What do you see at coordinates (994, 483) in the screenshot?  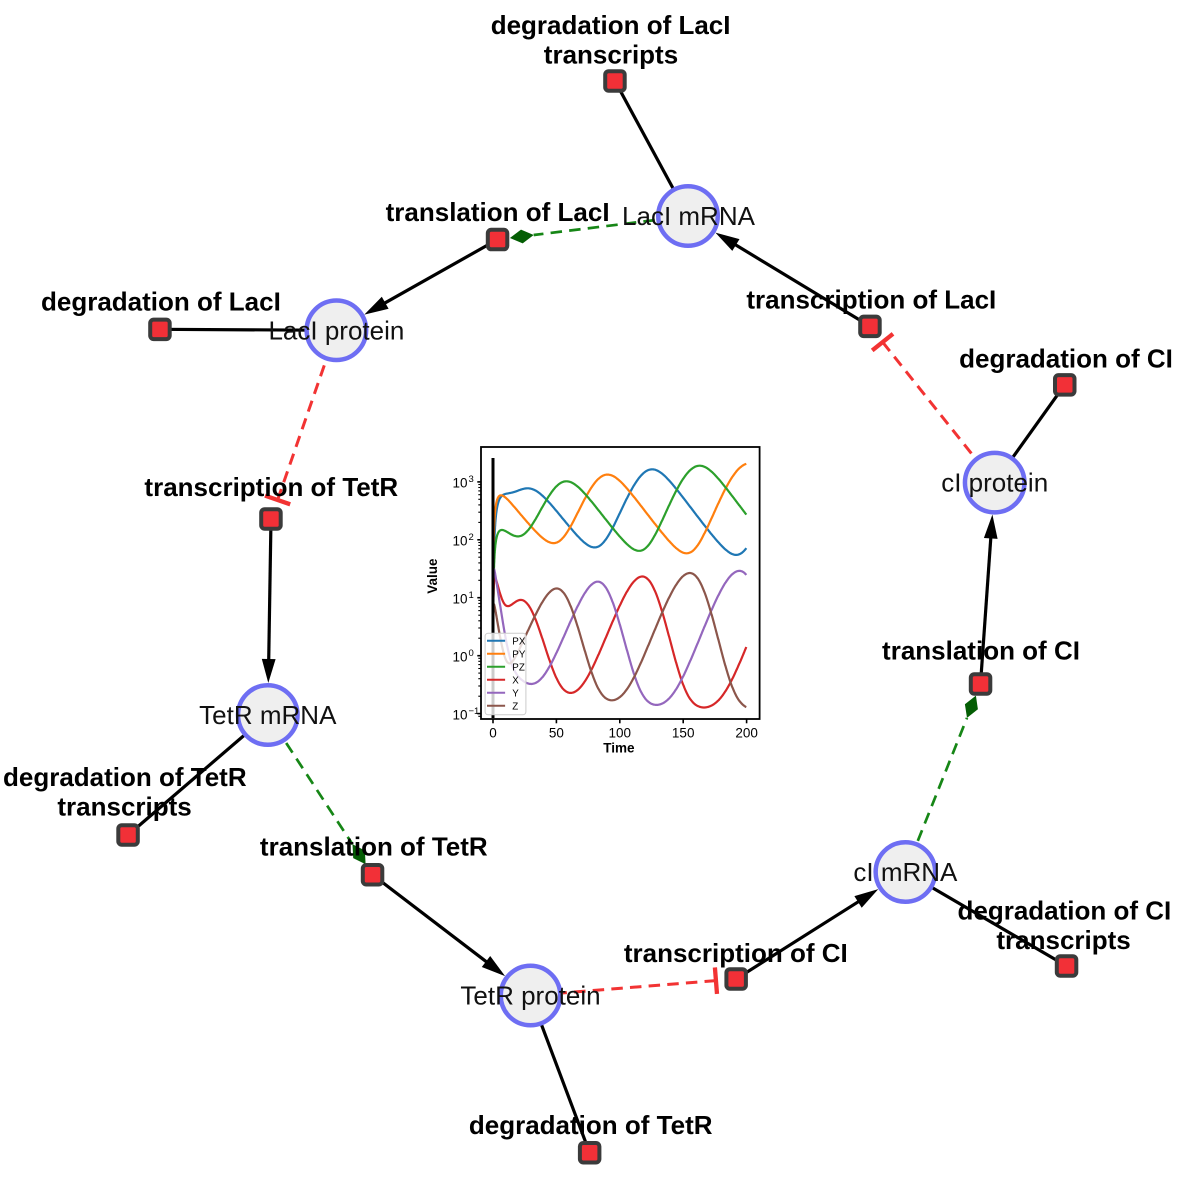 I see `svg-text: cI protein` at bounding box center [994, 483].